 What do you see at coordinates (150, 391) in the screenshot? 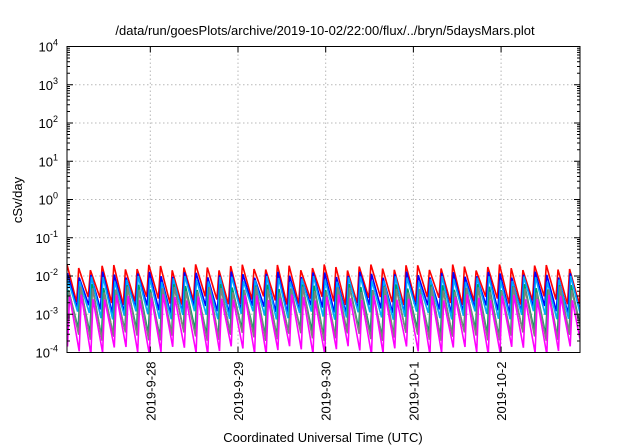
I see `x-tick-label: 2019-9-28` at bounding box center [150, 391].